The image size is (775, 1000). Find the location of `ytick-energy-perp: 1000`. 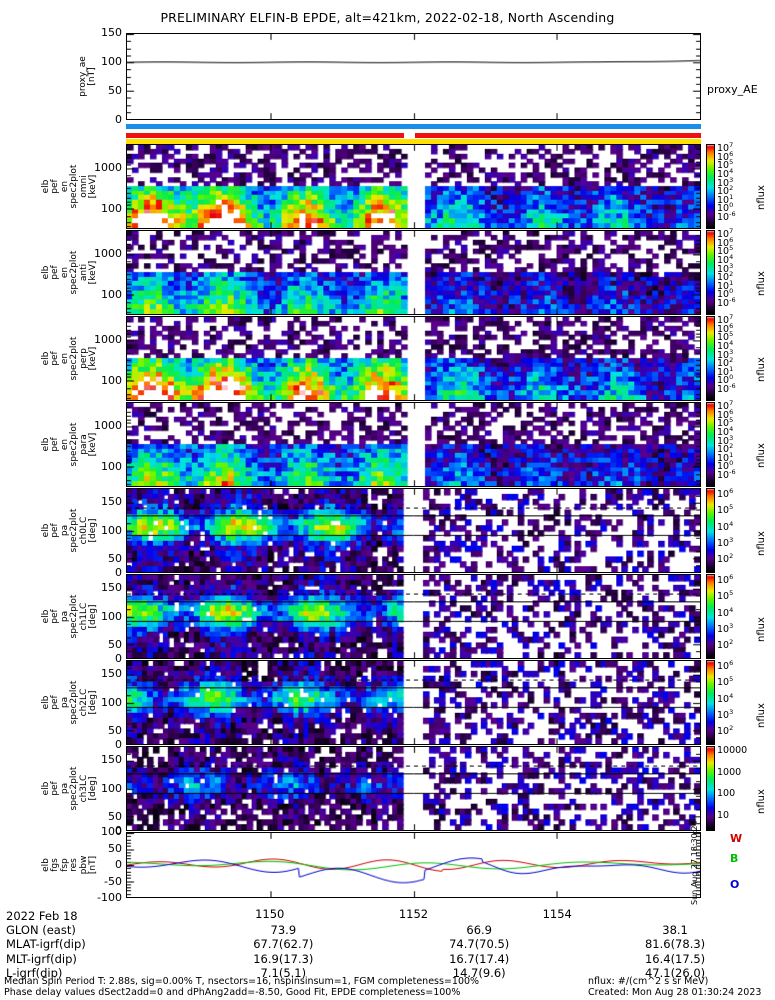

ytick-energy-perp: 1000 is located at coordinates (108, 339).